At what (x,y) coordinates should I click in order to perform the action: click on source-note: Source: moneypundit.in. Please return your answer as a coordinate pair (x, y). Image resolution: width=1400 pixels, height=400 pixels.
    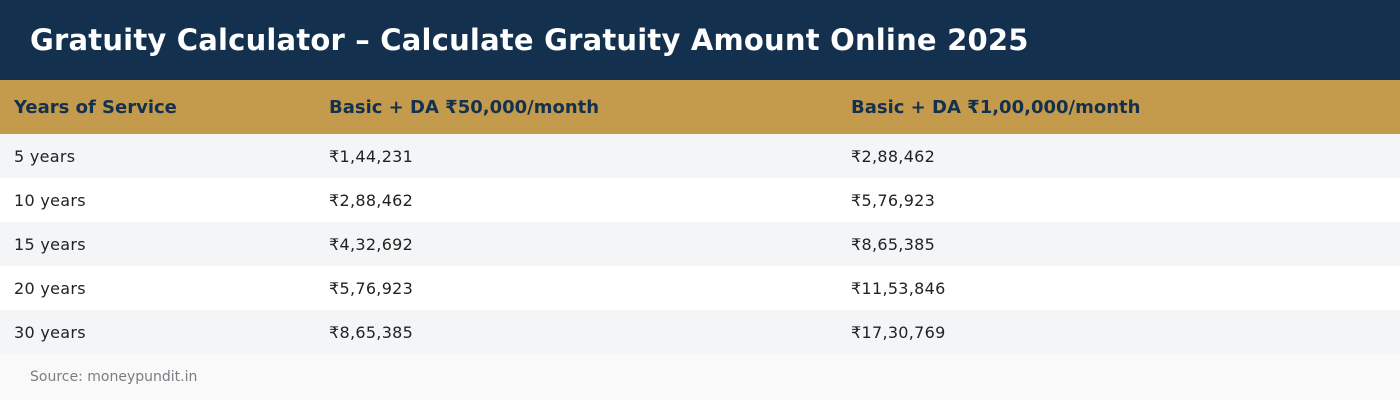
    Looking at the image, I should click on (700, 377).